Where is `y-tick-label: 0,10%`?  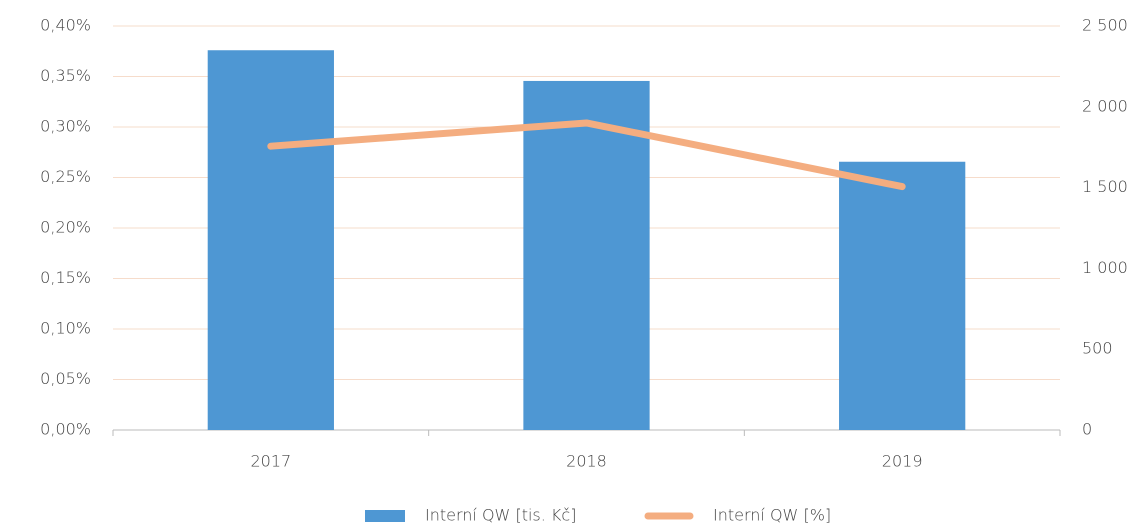
y-tick-label: 0,10% is located at coordinates (65, 328).